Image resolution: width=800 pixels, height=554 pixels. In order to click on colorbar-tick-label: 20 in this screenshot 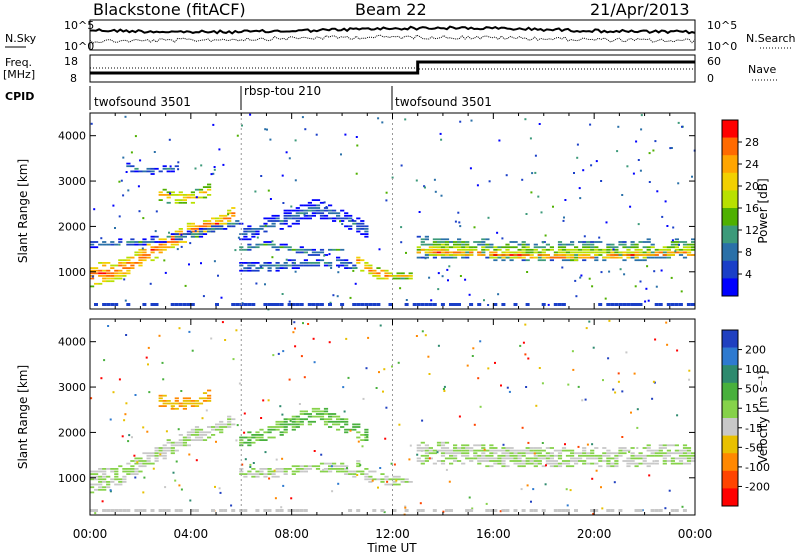, I will do `click(752, 186)`.